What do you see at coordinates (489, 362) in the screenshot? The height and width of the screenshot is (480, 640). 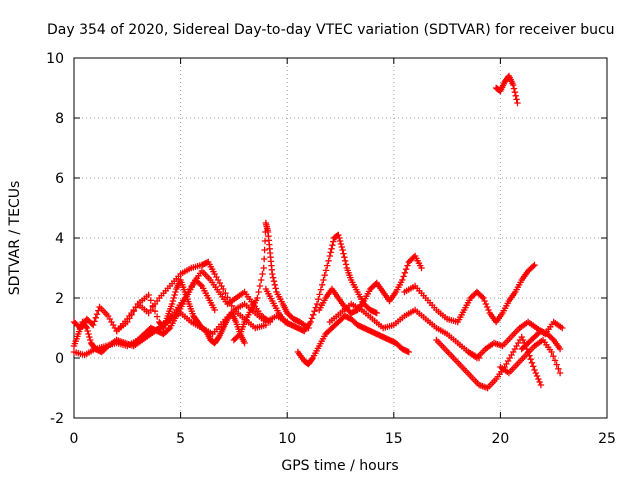 I see `series-arc12` at bounding box center [489, 362].